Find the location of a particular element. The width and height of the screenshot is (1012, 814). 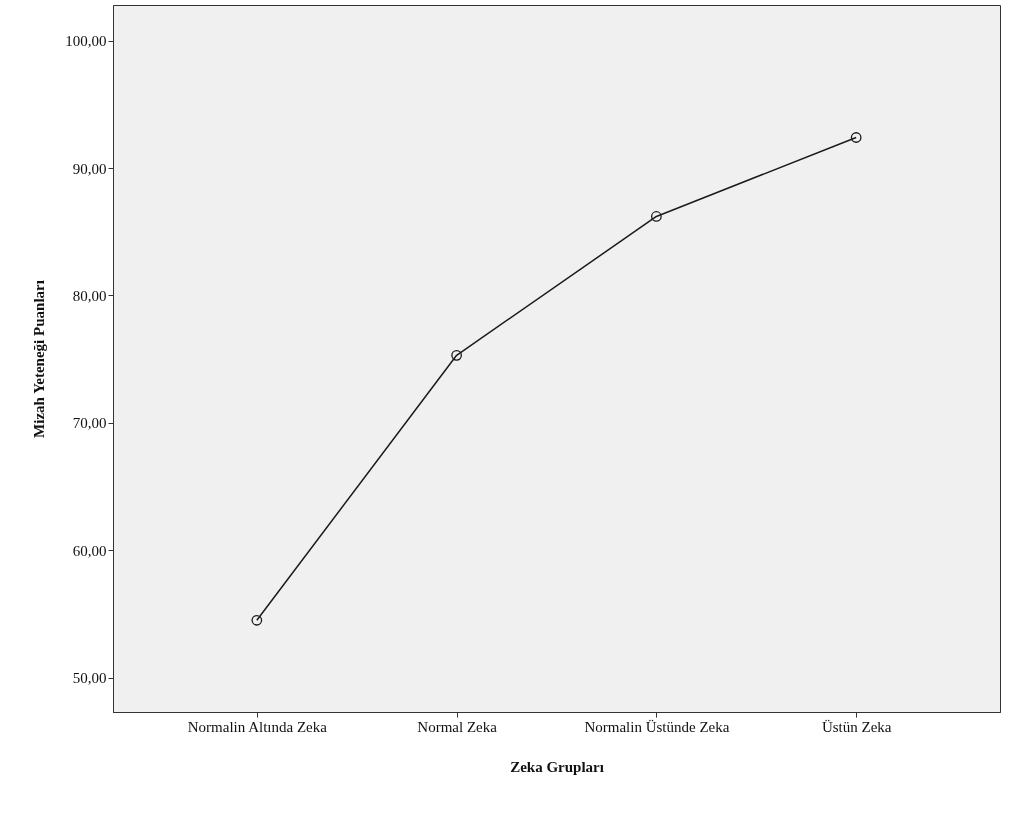

x-tick-label: Üstün Zeka is located at coordinates (856, 726).